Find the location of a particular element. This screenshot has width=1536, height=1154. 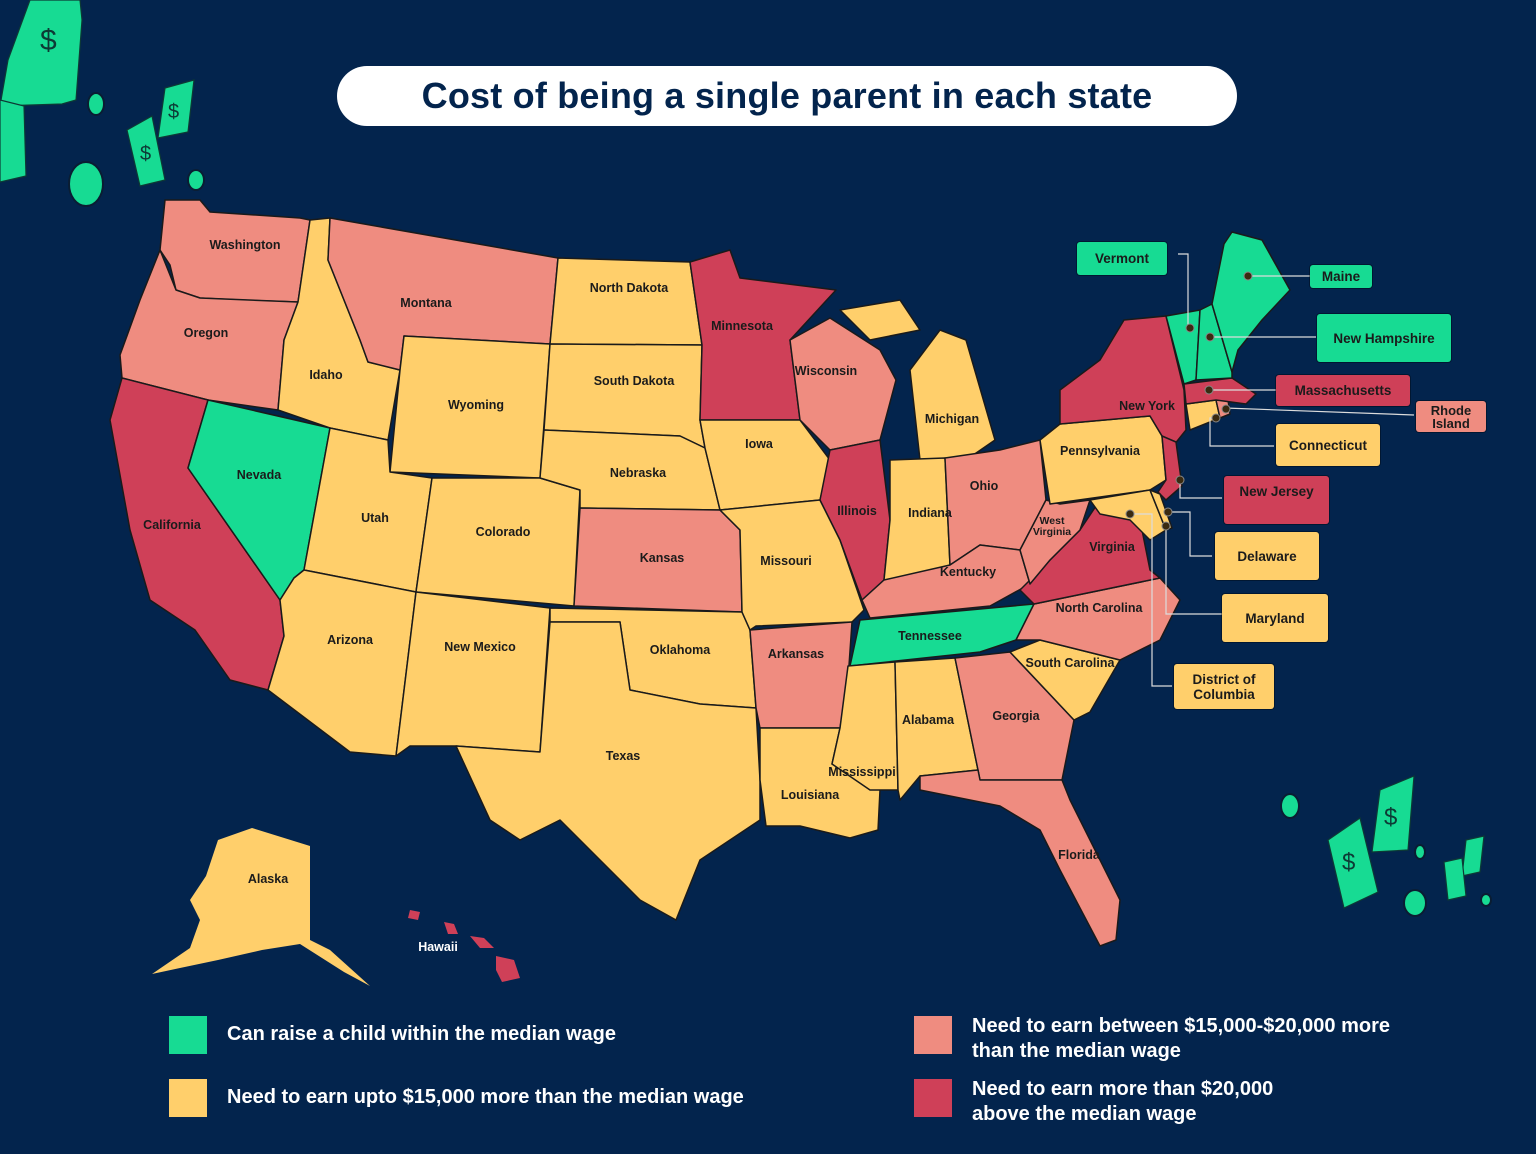

legend-item-within-median: Can raise a child within the median wage is located at coordinates (392, 1035).